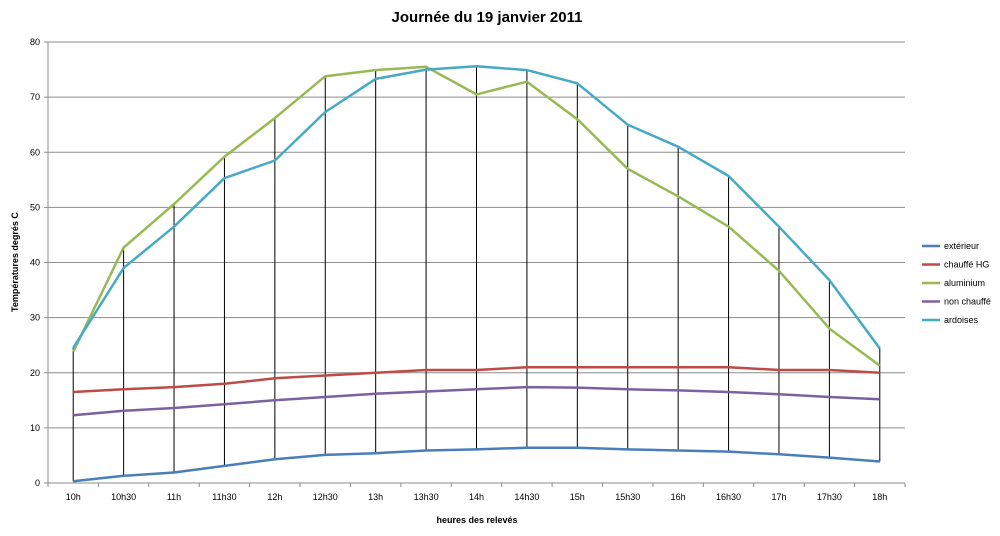 This screenshot has width=1000, height=536. What do you see at coordinates (526, 497) in the screenshot?
I see `x-tick-label: 14h30` at bounding box center [526, 497].